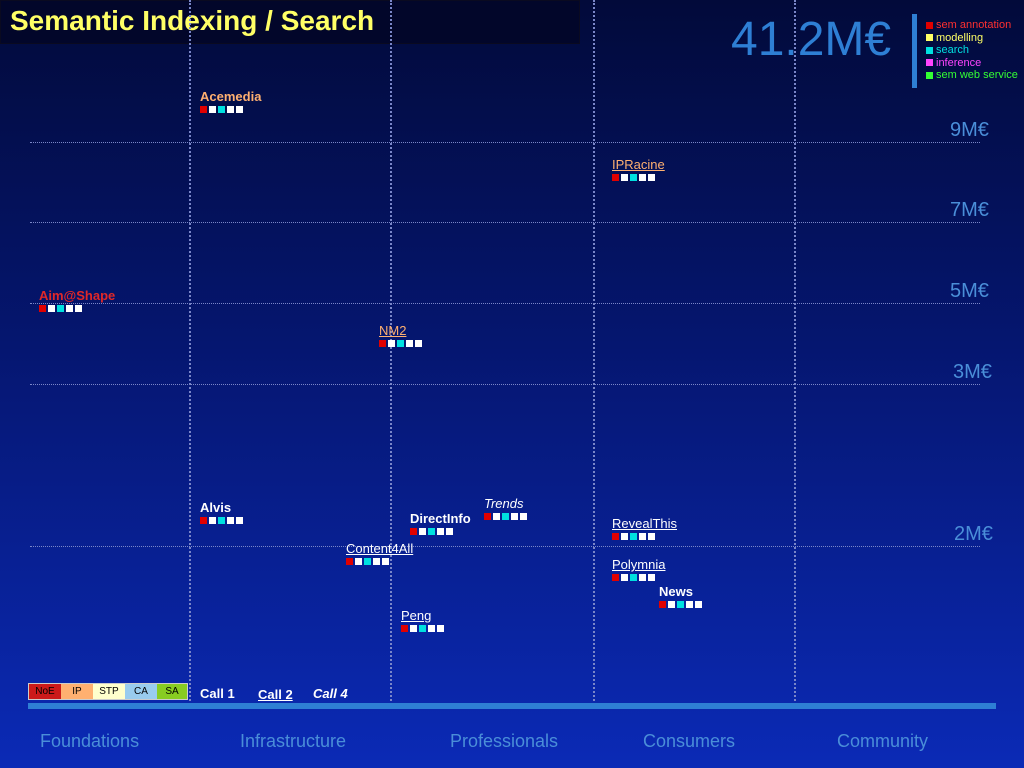 This screenshot has width=1024, height=768. What do you see at coordinates (689, 741) in the screenshot?
I see `category-consumers: Consumers` at bounding box center [689, 741].